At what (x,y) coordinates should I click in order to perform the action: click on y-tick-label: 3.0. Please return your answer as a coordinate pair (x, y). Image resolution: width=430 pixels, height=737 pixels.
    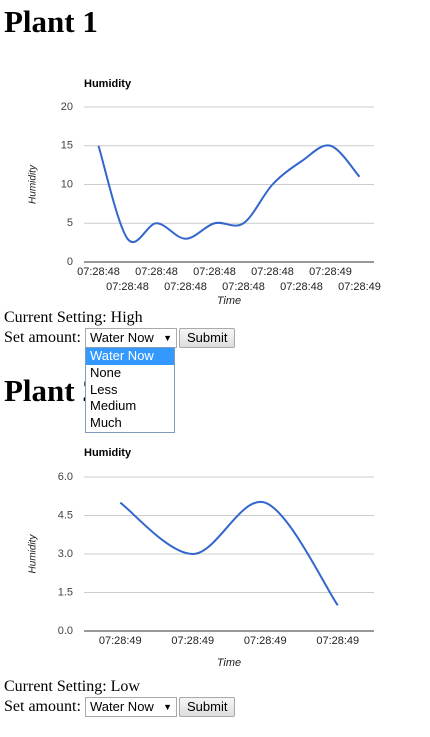
    Looking at the image, I should click on (65, 554).